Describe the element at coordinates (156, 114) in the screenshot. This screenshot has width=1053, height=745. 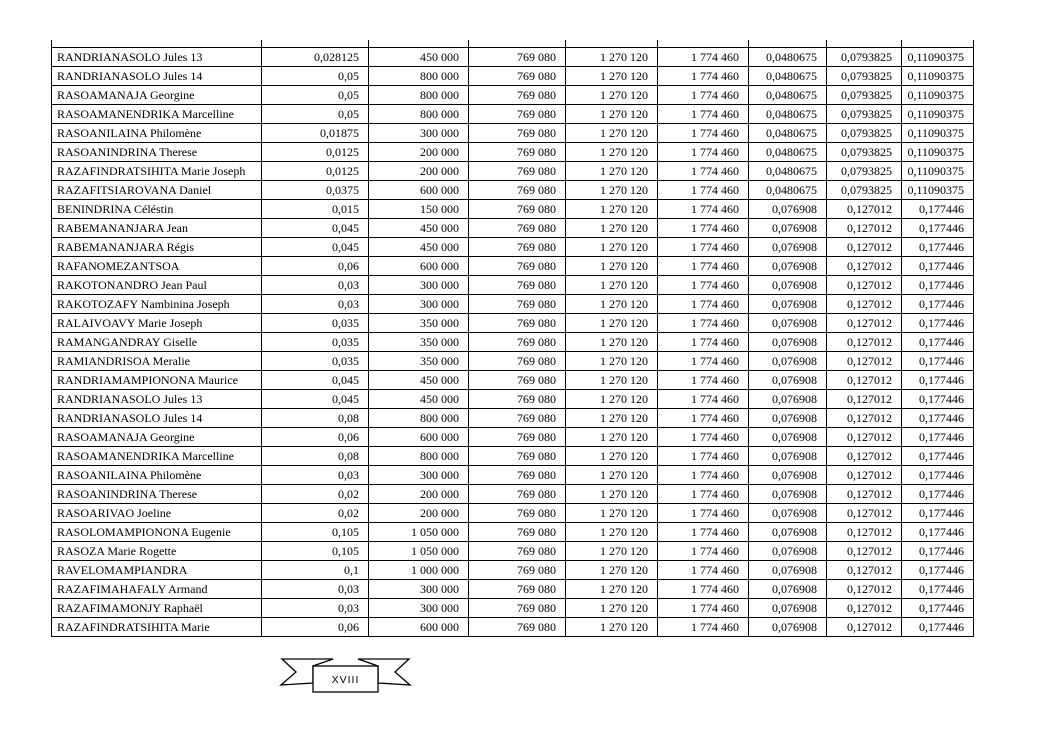
I see `name-cell: RASOAMANENDRIKA Marcelline` at that location.